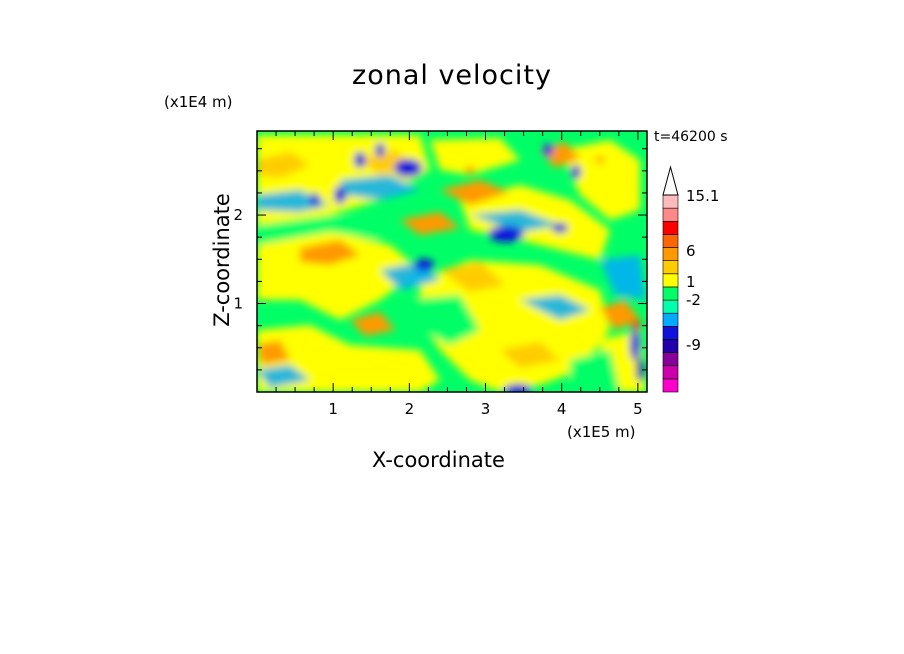 The height and width of the screenshot is (654, 904). What do you see at coordinates (438, 460) in the screenshot?
I see `x-axis-label: X-coordinate` at bounding box center [438, 460].